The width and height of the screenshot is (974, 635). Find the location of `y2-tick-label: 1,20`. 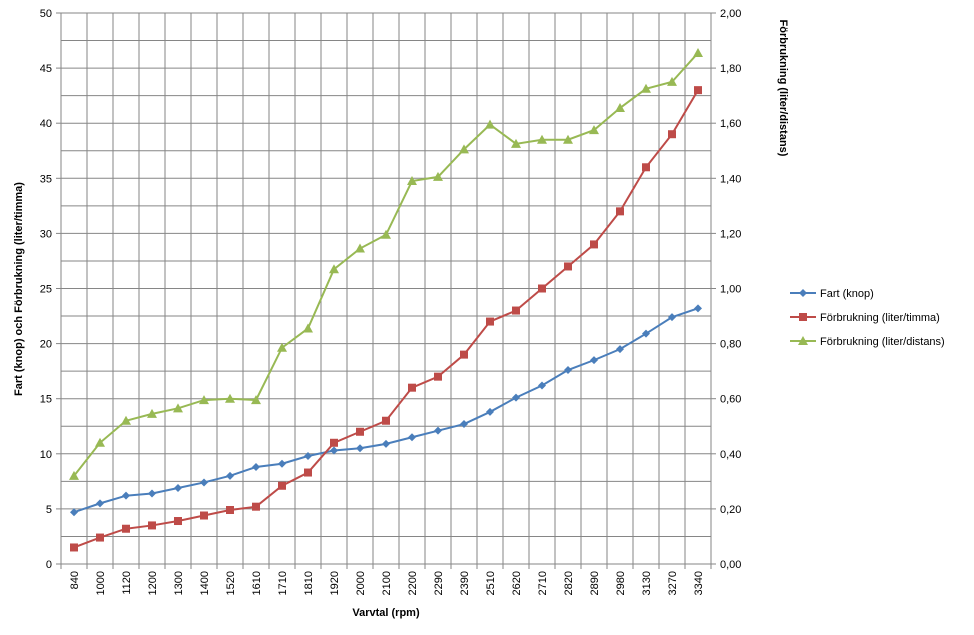

y2-tick-label: 1,20 is located at coordinates (730, 234).